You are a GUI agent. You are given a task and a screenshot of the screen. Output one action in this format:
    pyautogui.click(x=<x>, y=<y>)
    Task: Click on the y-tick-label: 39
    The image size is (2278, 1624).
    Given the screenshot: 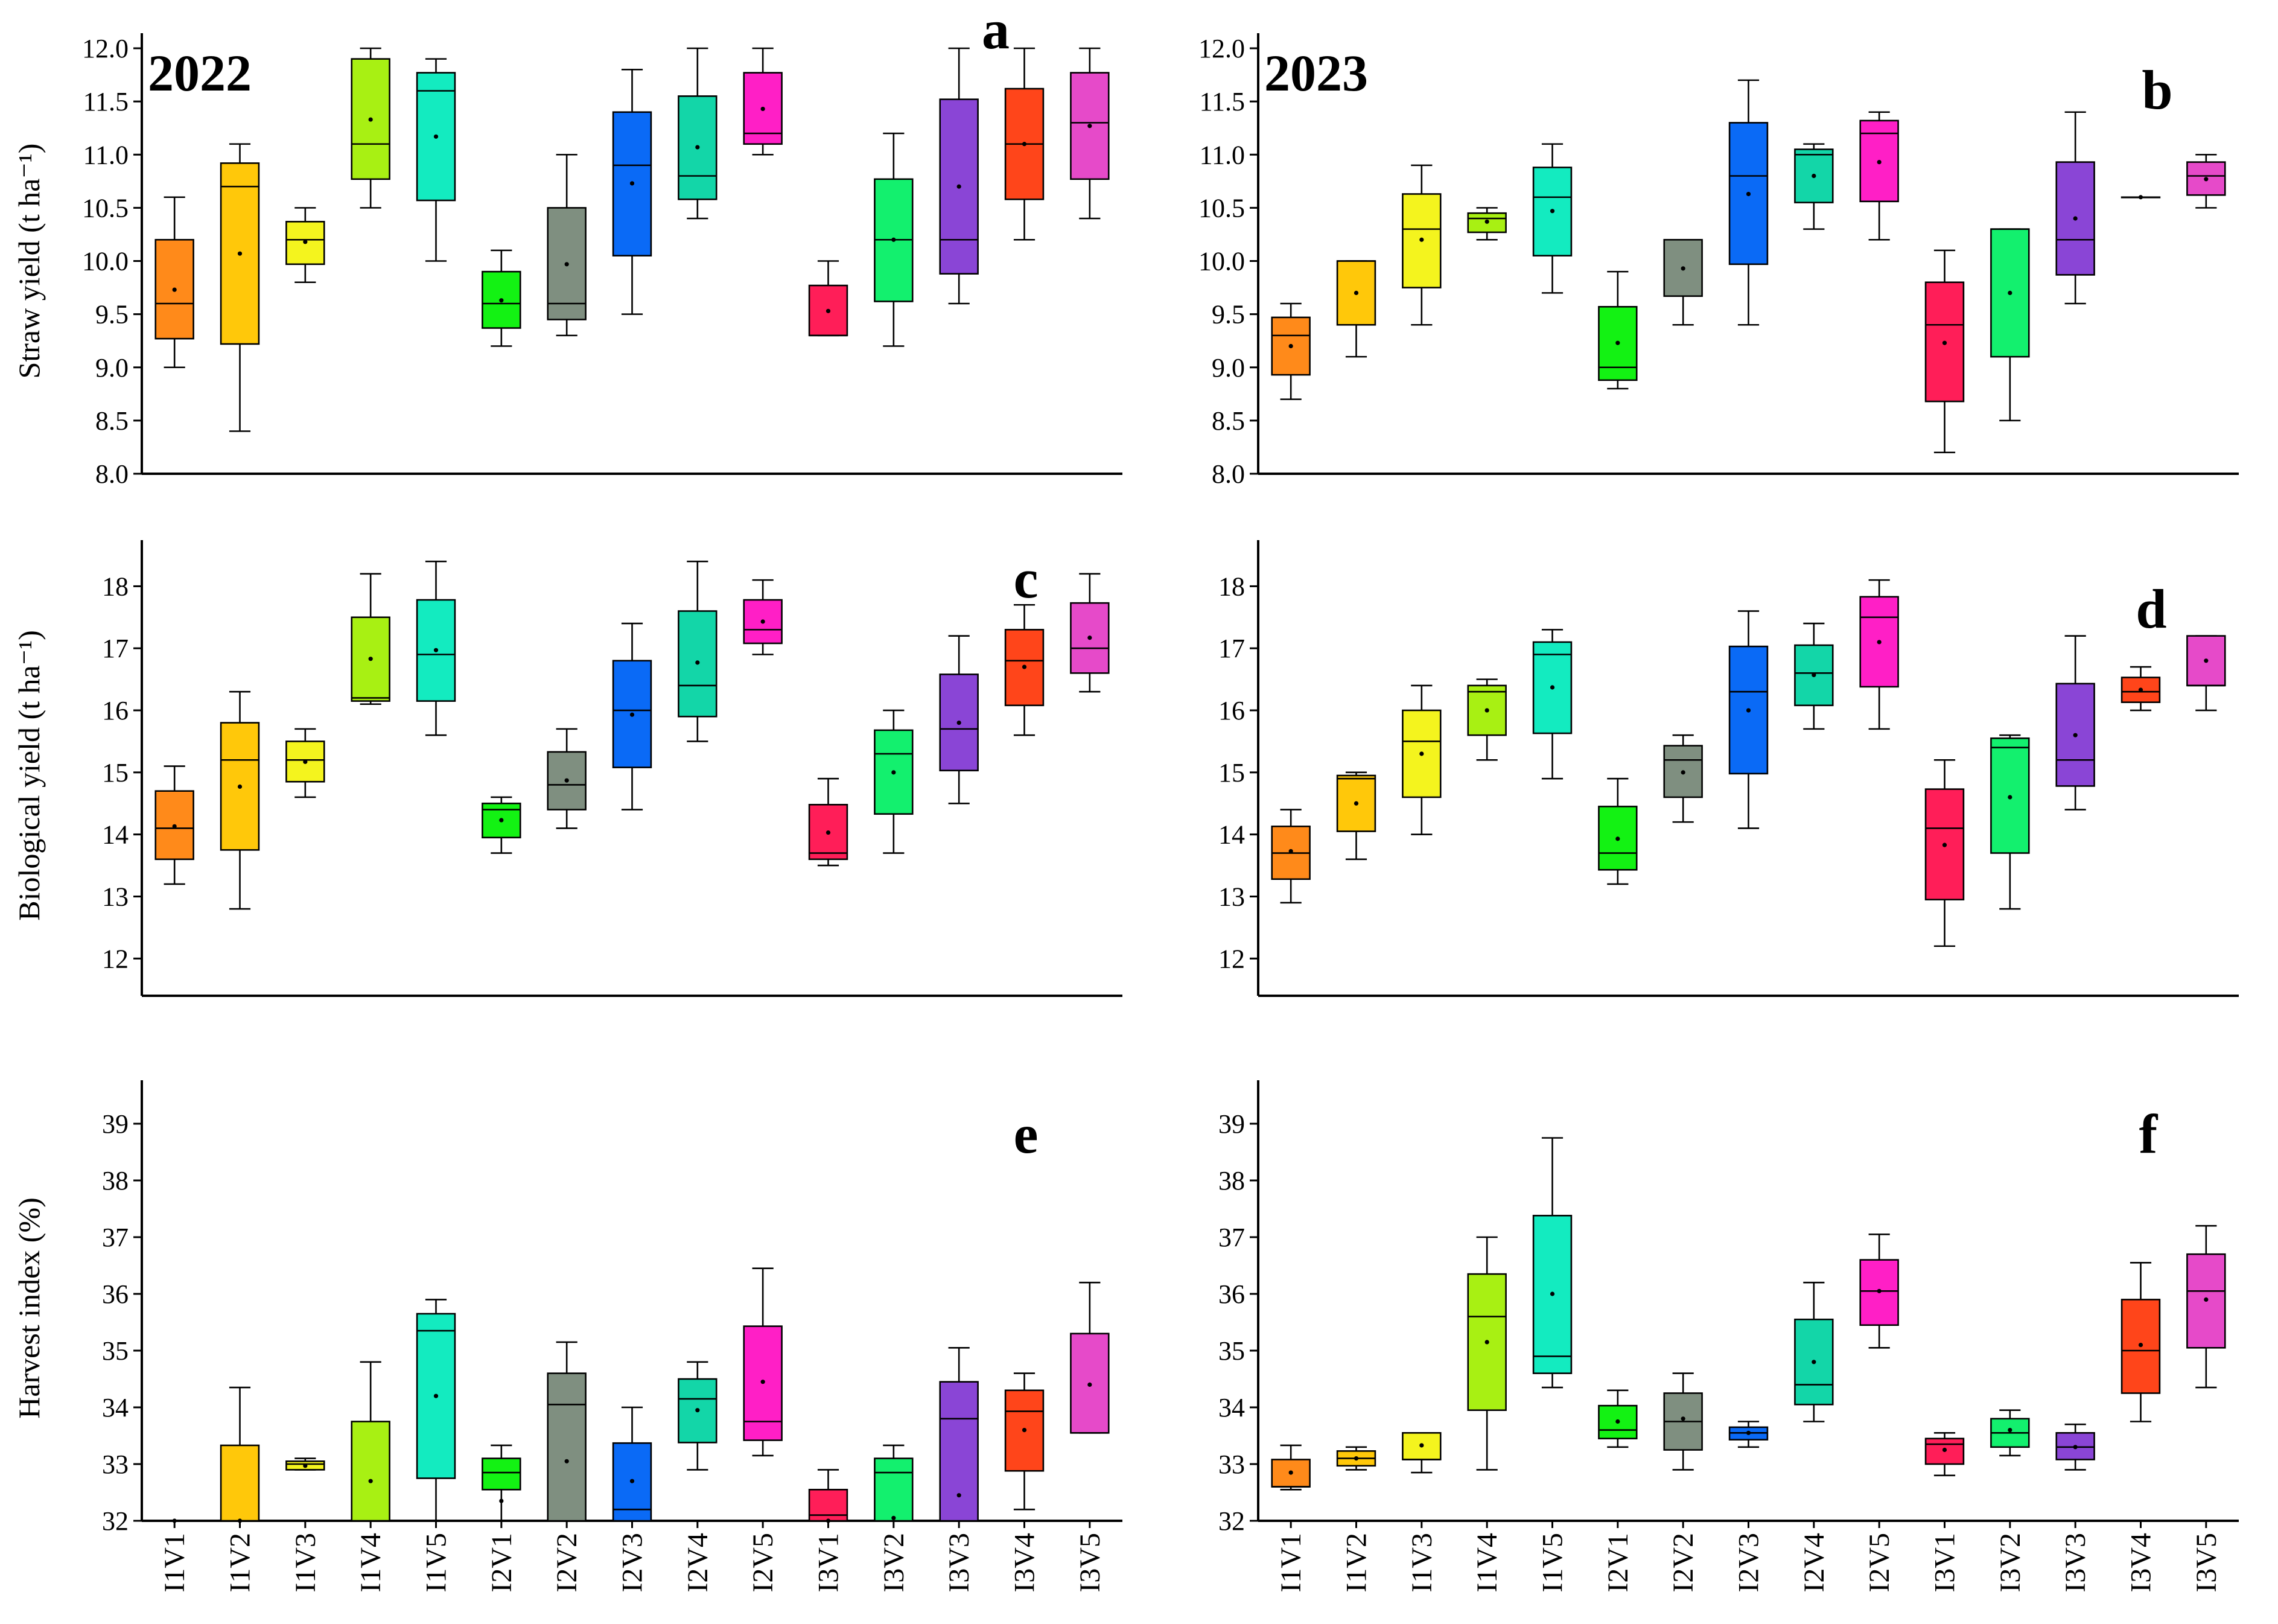 What is the action you would take?
    pyautogui.click(x=1232, y=1124)
    